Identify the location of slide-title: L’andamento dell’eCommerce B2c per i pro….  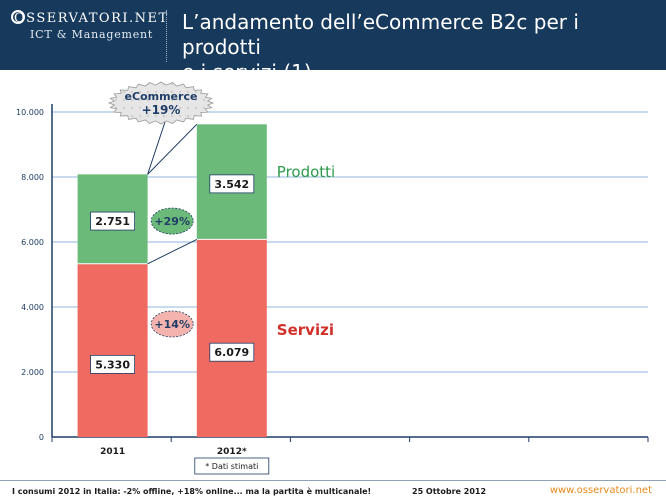
(417, 47).